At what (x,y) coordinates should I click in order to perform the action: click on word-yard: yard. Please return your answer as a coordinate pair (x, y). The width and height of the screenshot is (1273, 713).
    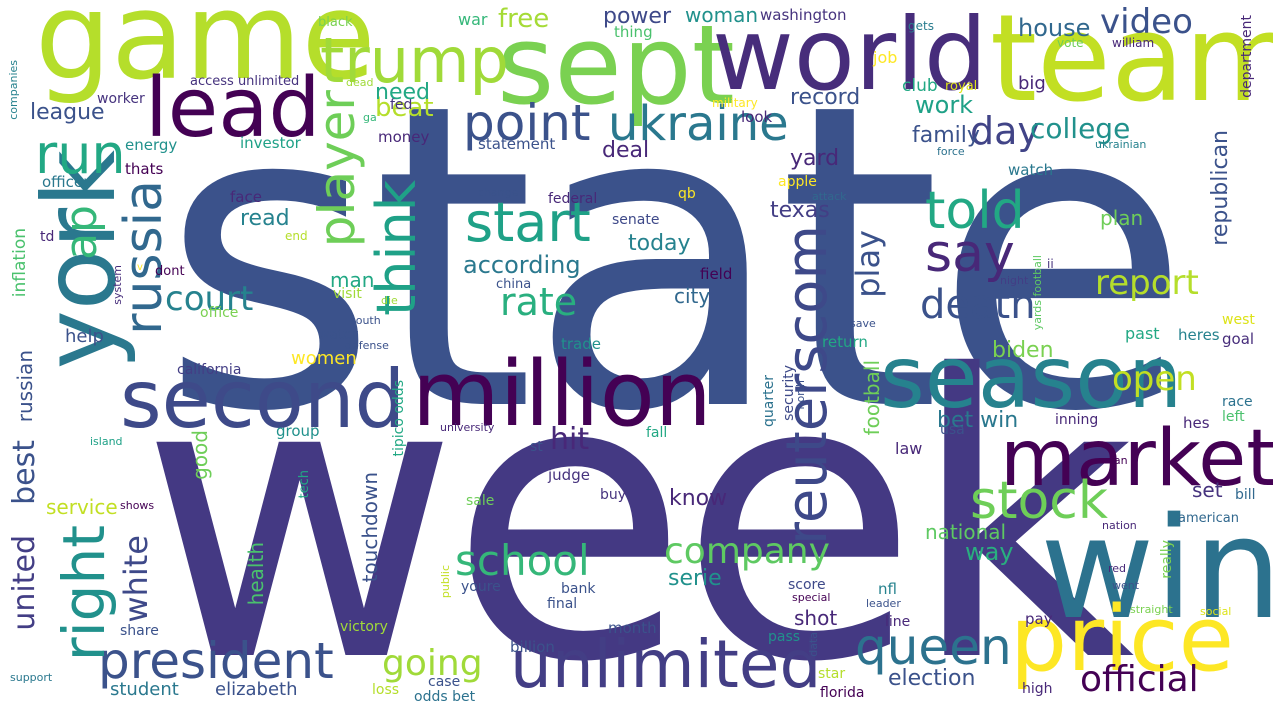
    Looking at the image, I should click on (815, 158).